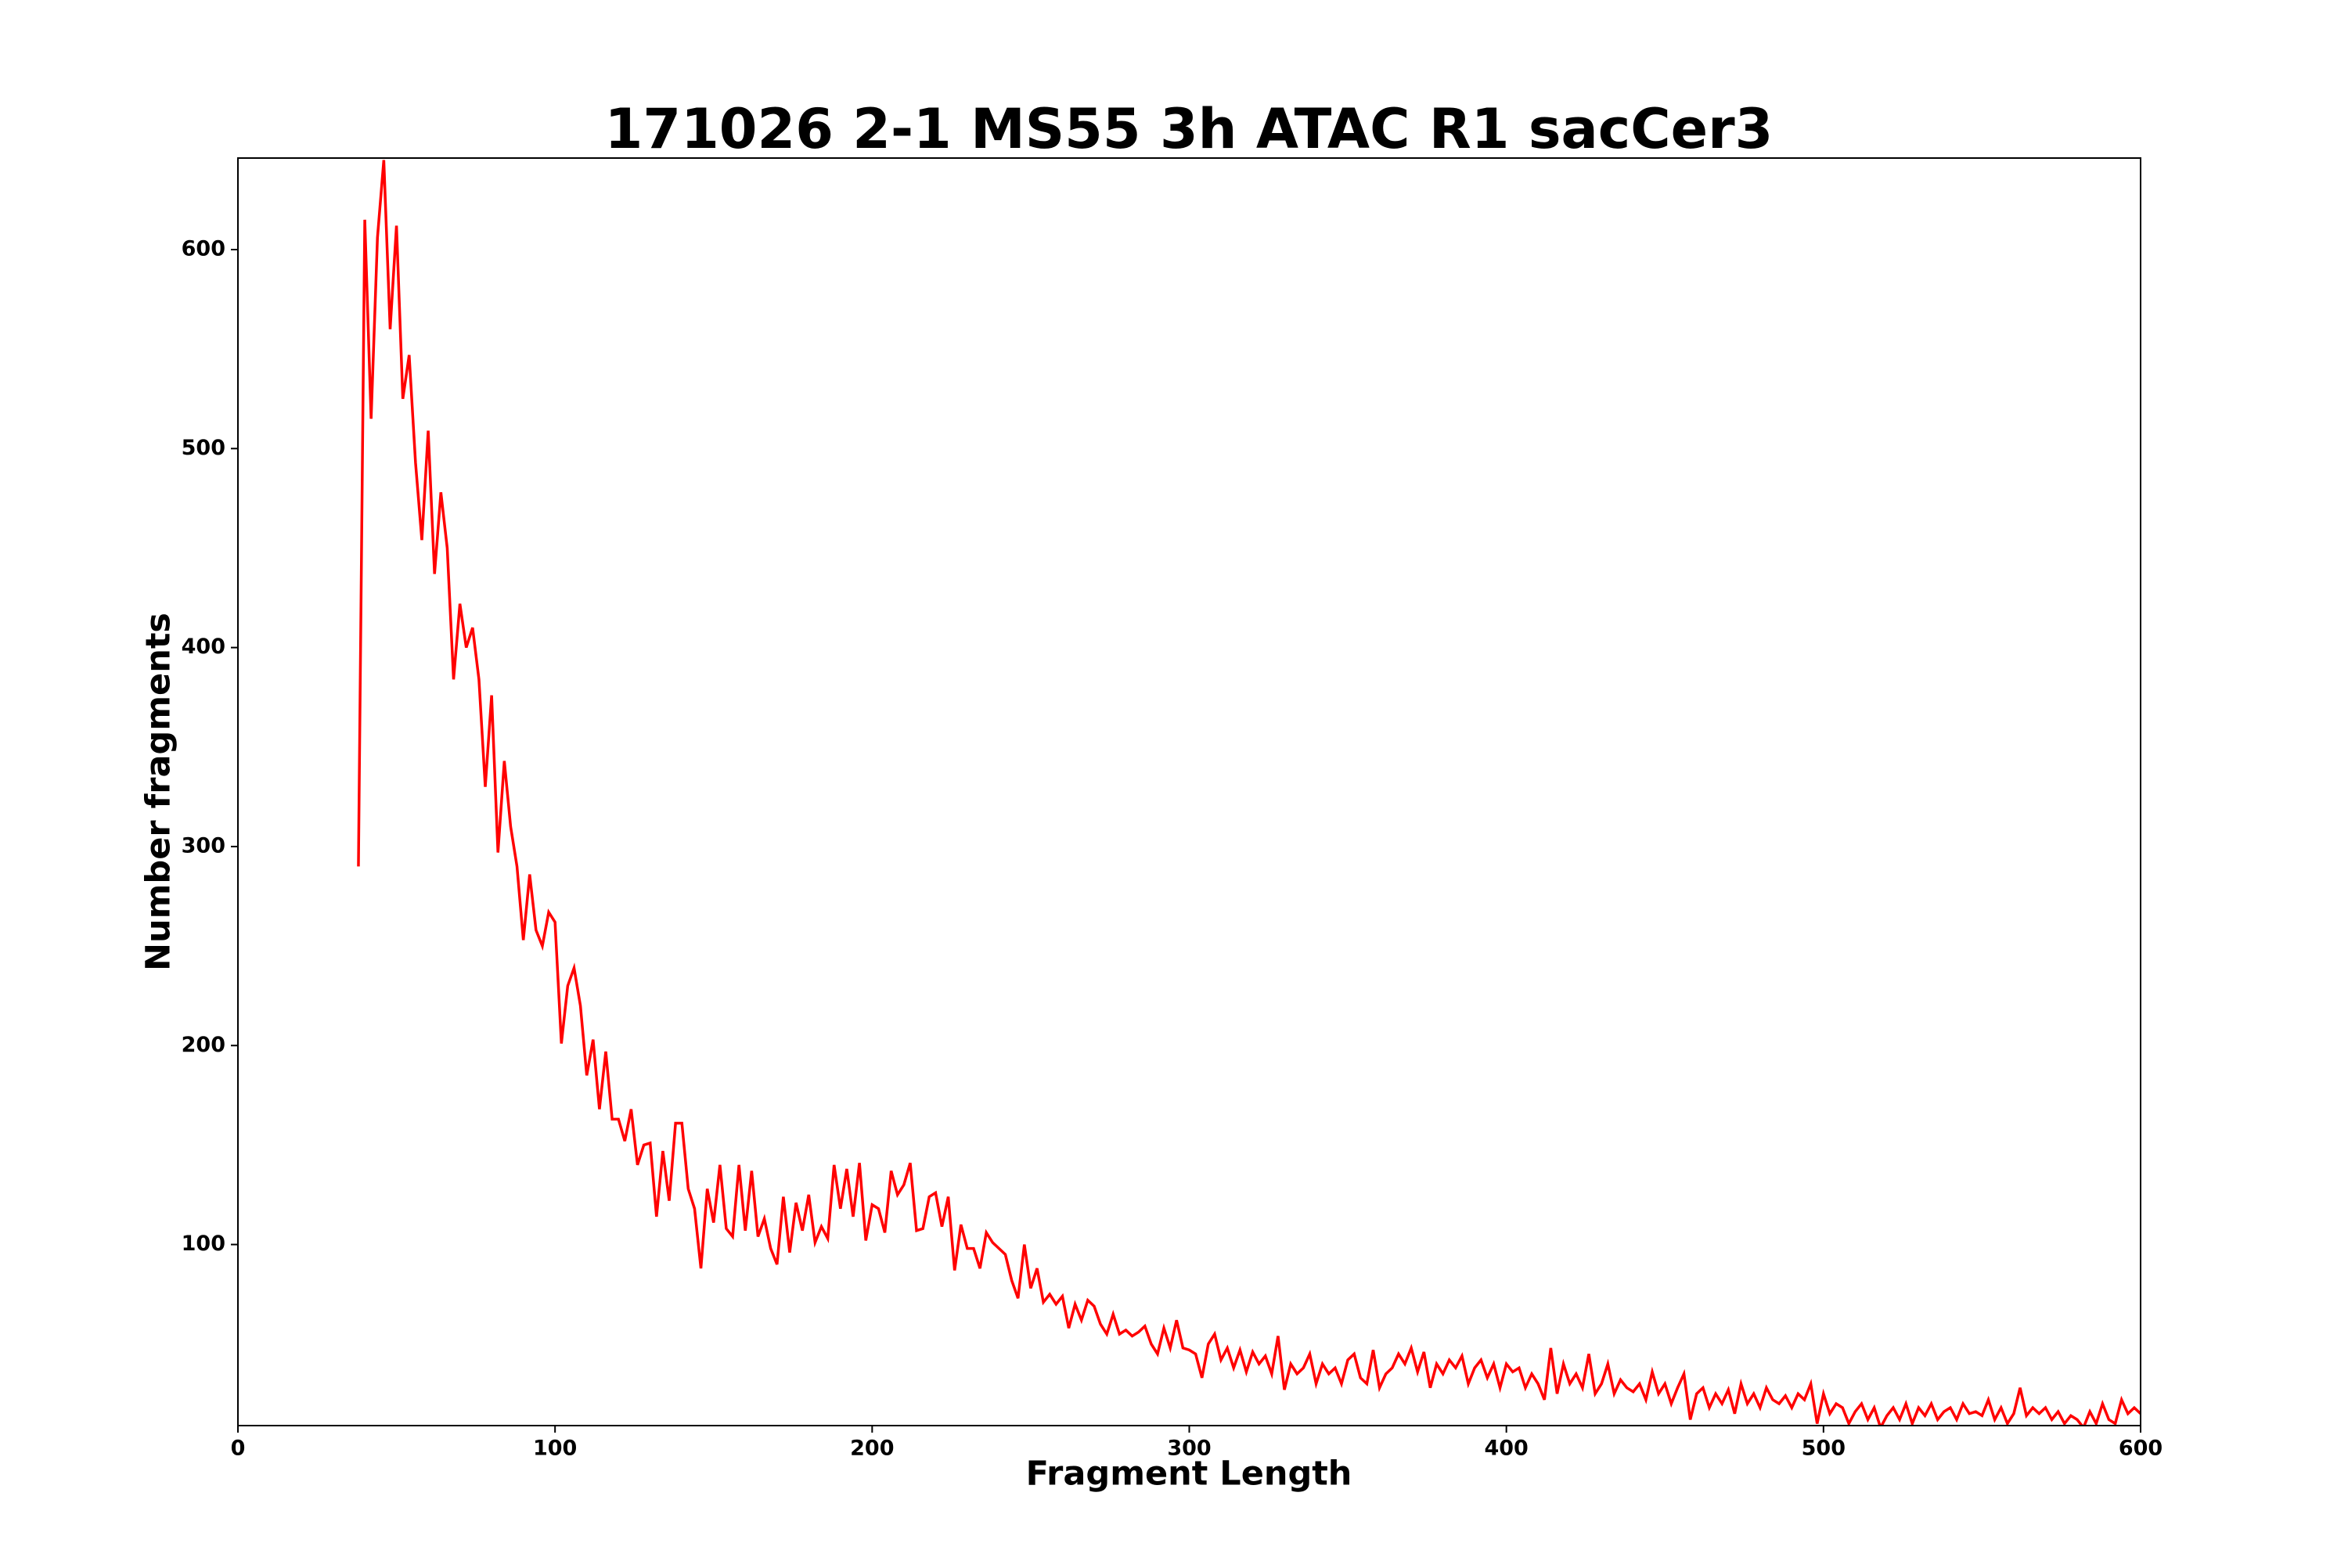  Describe the element at coordinates (555, 1449) in the screenshot. I see `x-tick-label: 100` at that location.